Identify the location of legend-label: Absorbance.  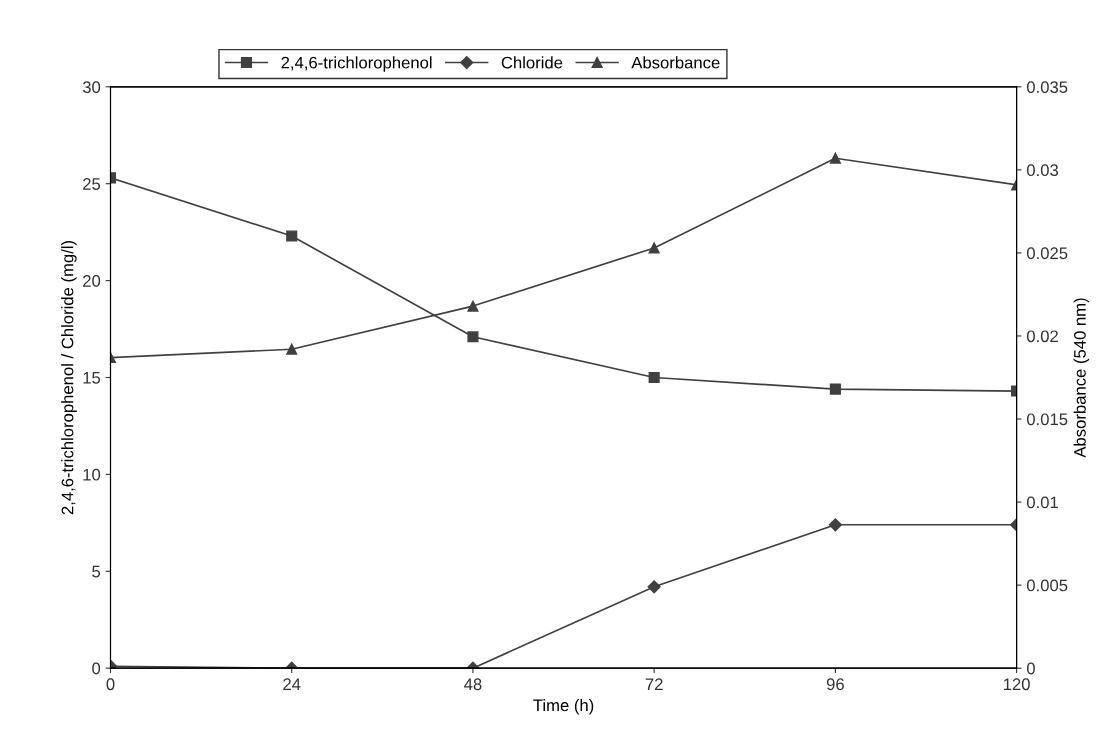
(675, 62).